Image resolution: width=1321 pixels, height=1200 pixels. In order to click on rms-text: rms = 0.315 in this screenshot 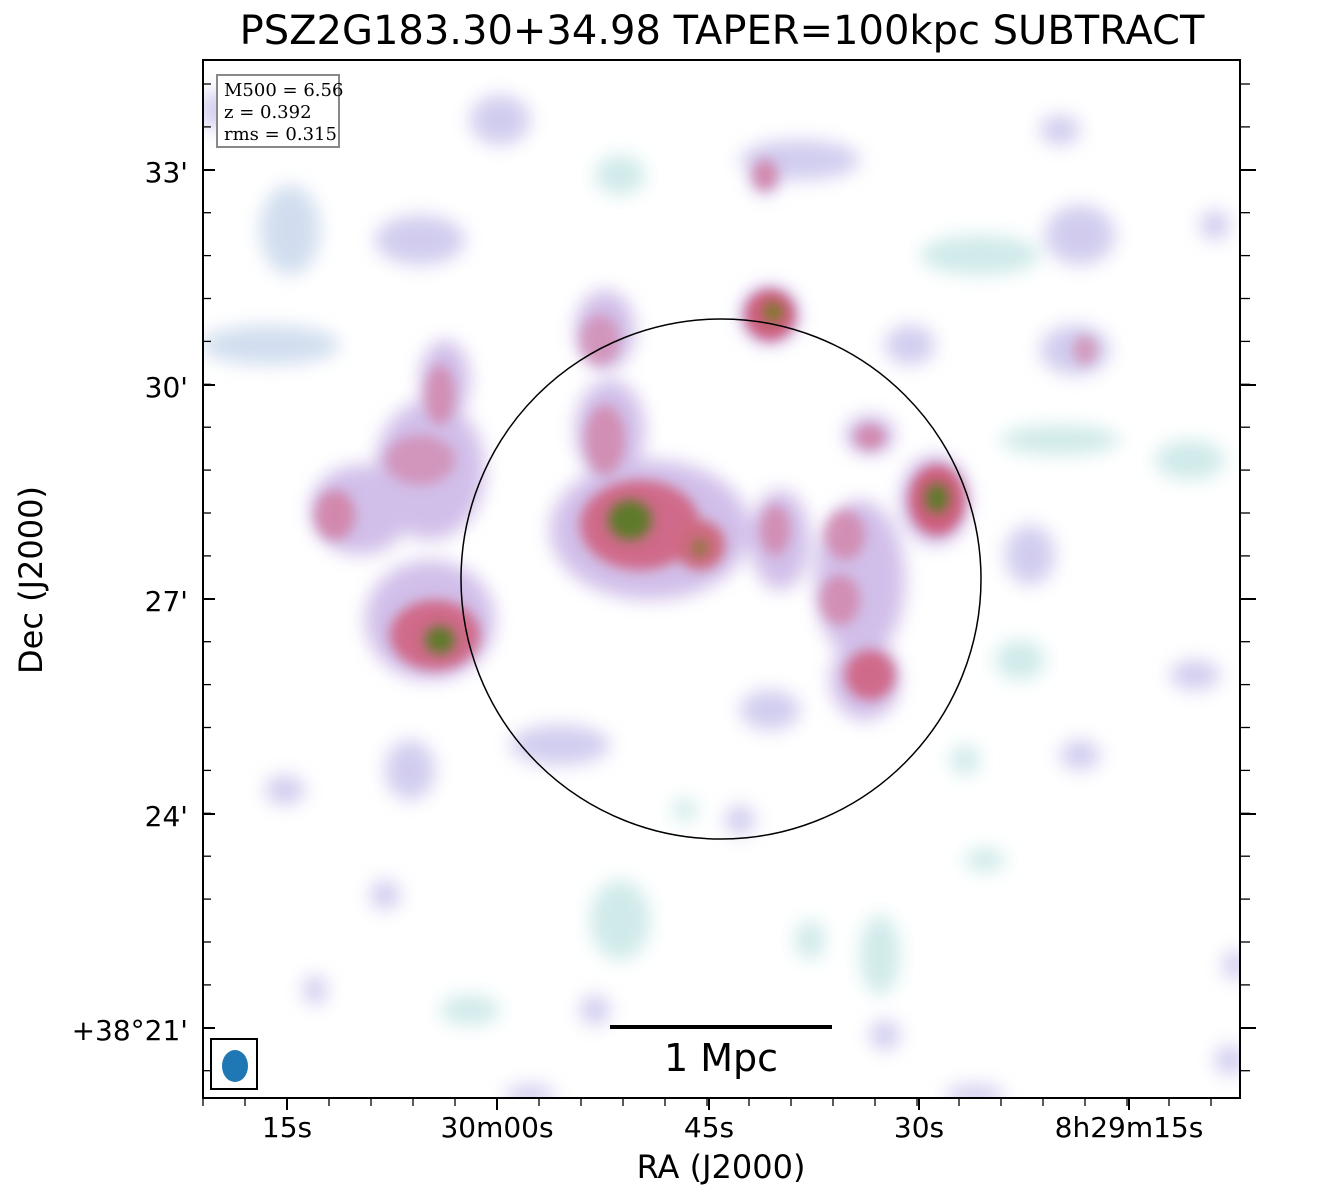, I will do `click(280, 134)`.